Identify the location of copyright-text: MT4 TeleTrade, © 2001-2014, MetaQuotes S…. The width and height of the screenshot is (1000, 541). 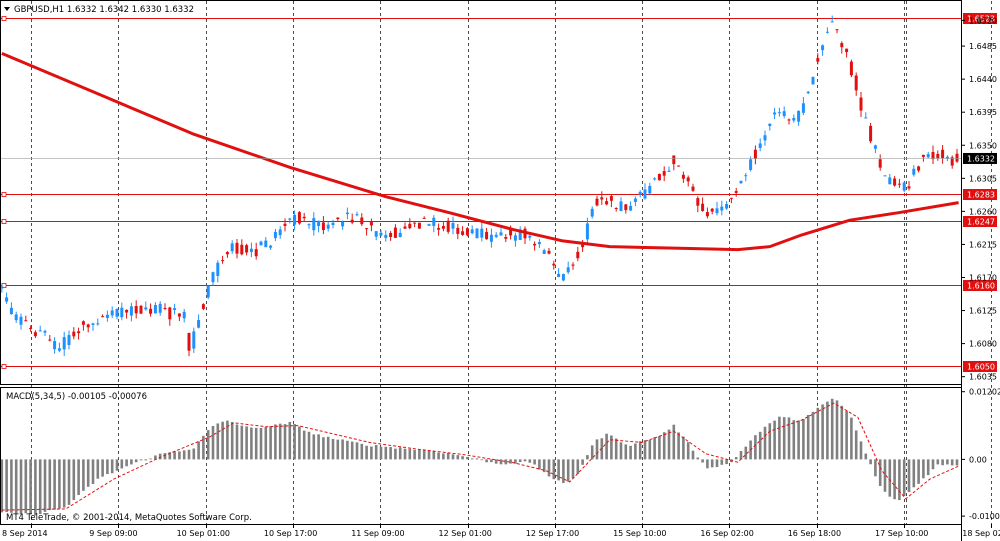
(129, 518).